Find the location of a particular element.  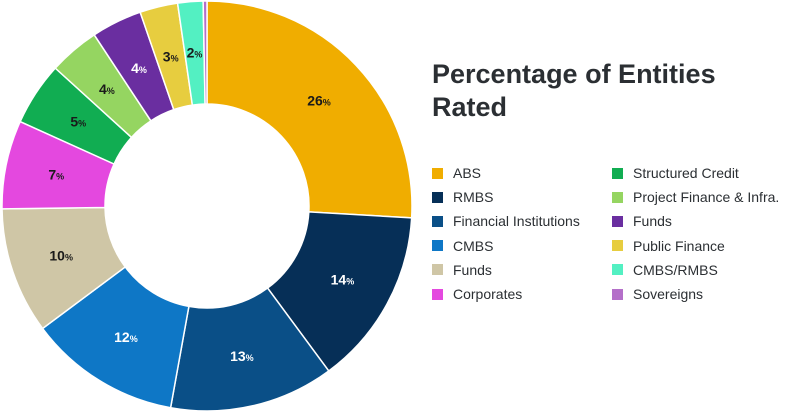

legend-label: ABS is located at coordinates (467, 173).